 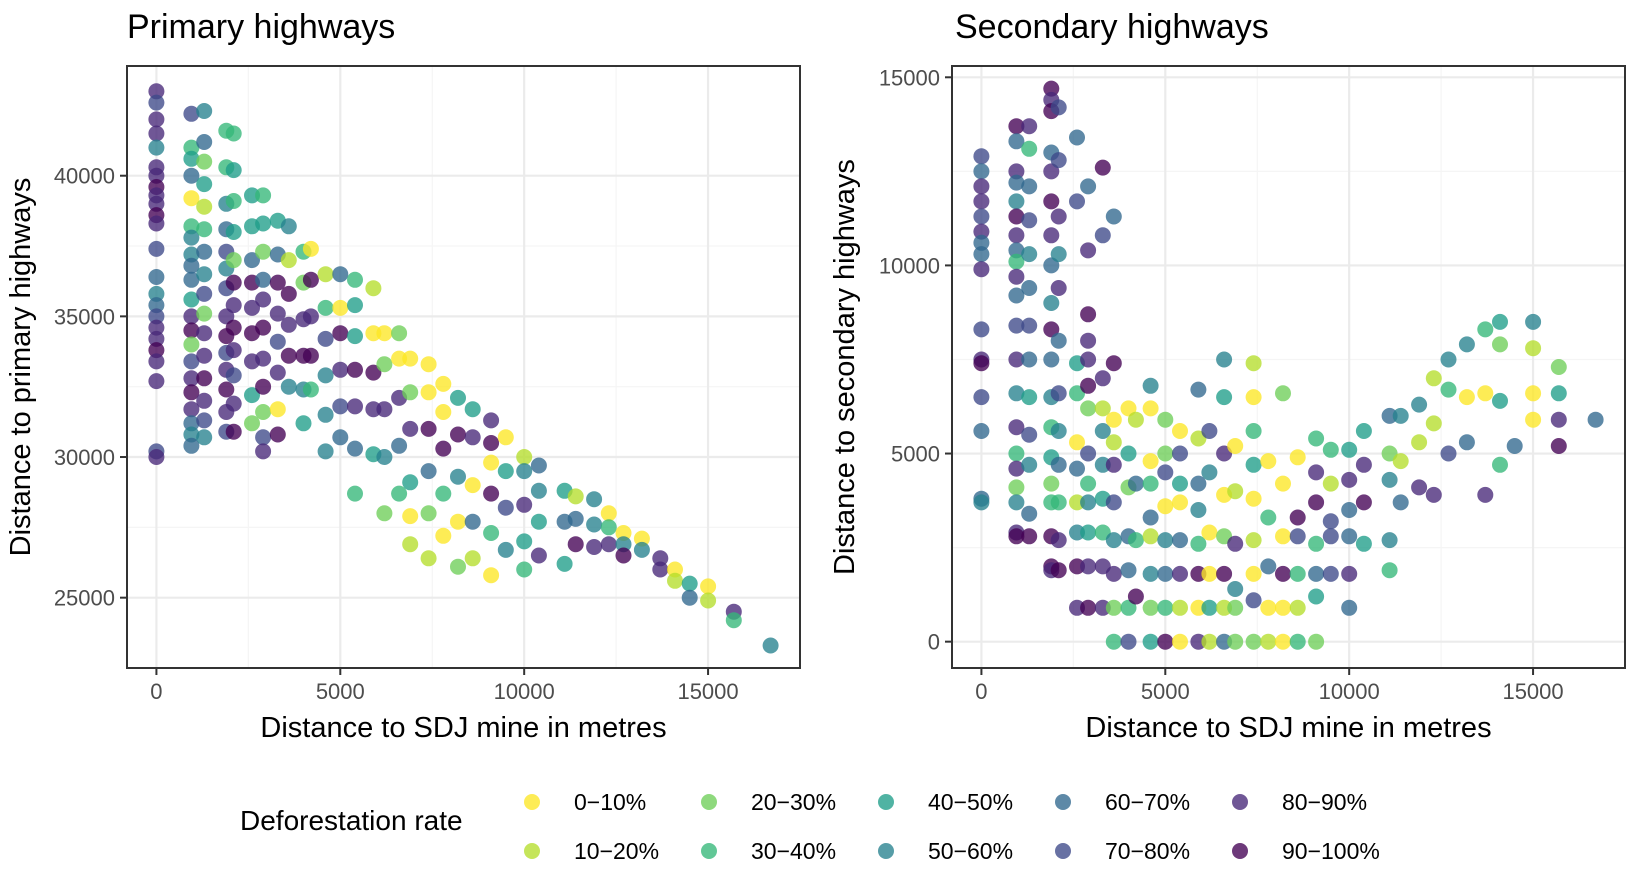 What do you see at coordinates (340, 691) in the screenshot?
I see `x-tick-label: 5000` at bounding box center [340, 691].